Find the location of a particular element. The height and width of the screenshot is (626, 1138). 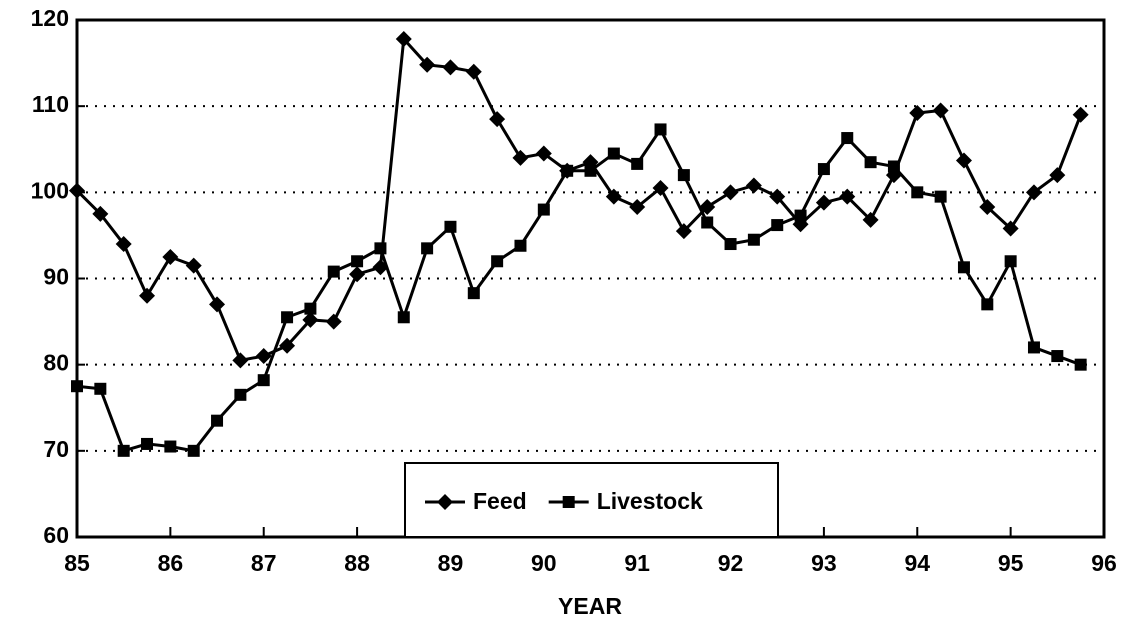

legend: Feed Livestock is located at coordinates (591, 500).